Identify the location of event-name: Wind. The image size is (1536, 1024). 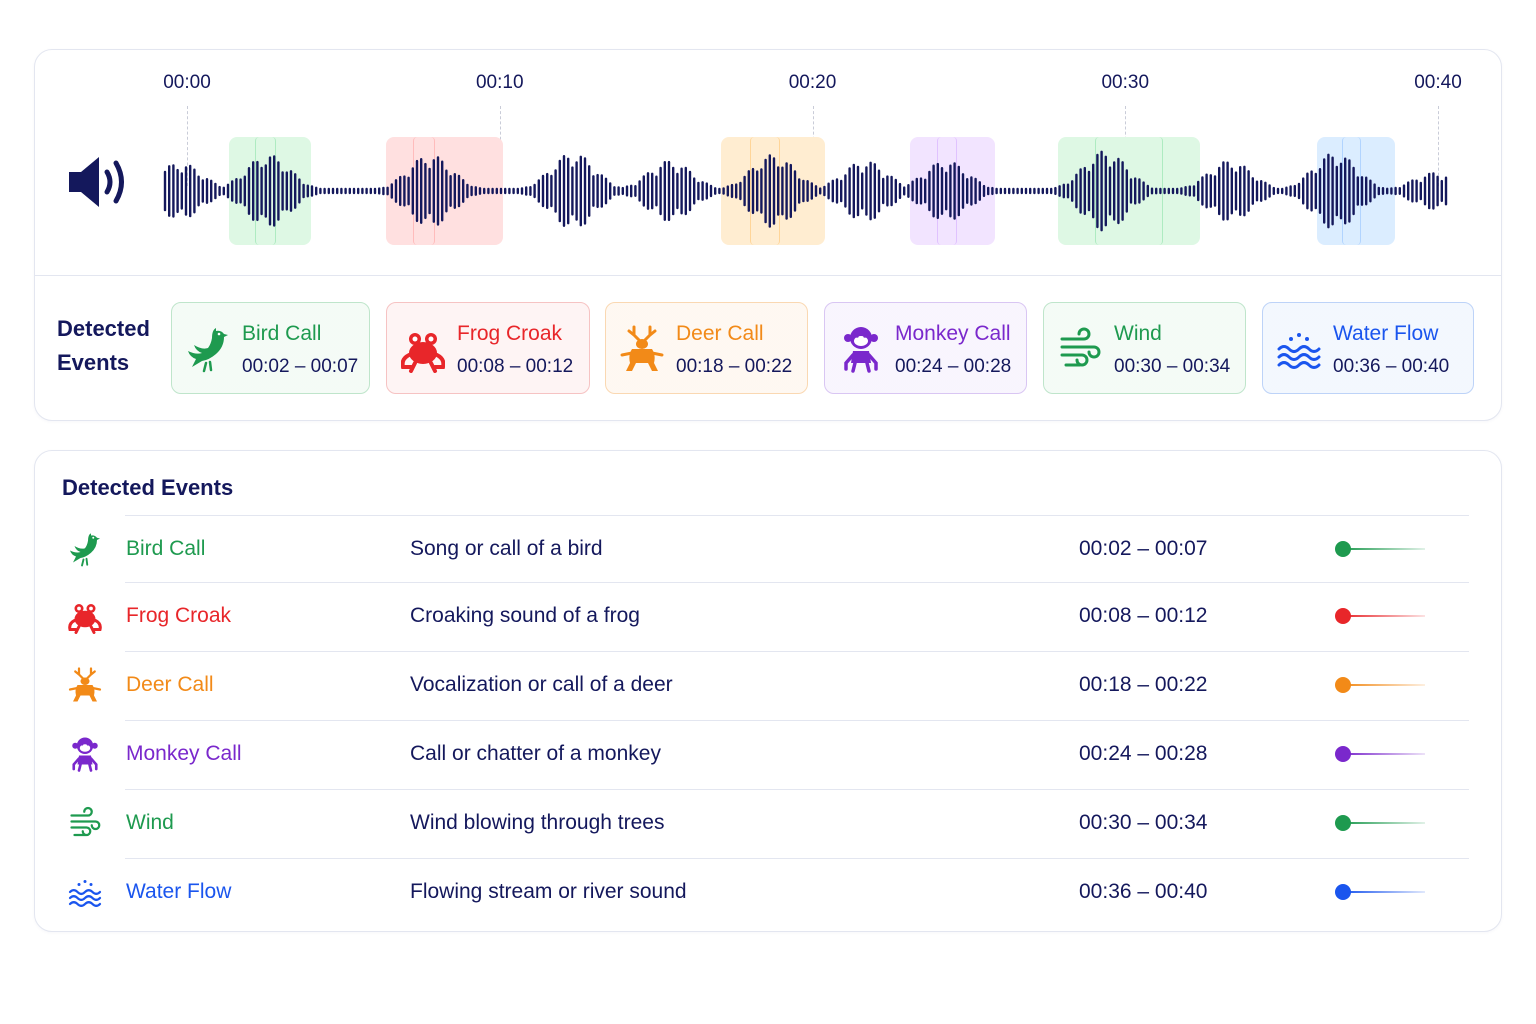
(150, 822).